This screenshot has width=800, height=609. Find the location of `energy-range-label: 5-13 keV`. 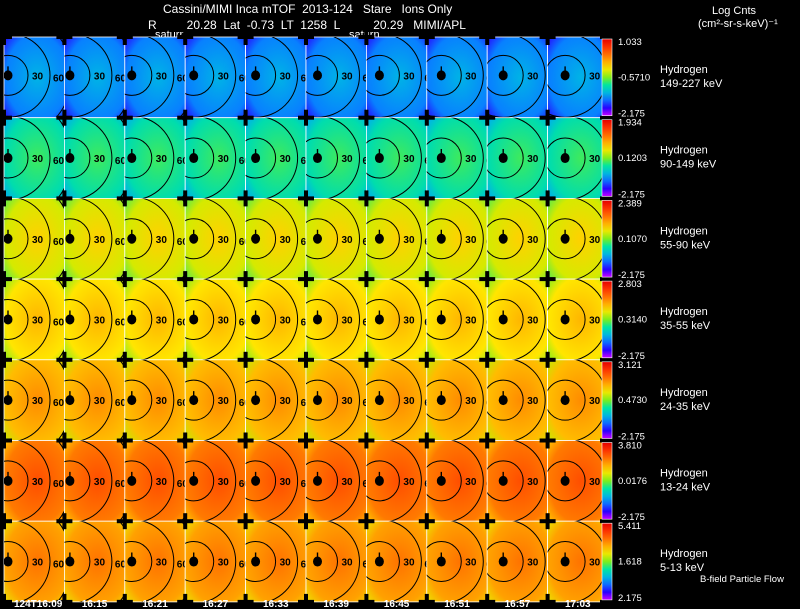

energy-range-label: 5-13 keV is located at coordinates (682, 568).